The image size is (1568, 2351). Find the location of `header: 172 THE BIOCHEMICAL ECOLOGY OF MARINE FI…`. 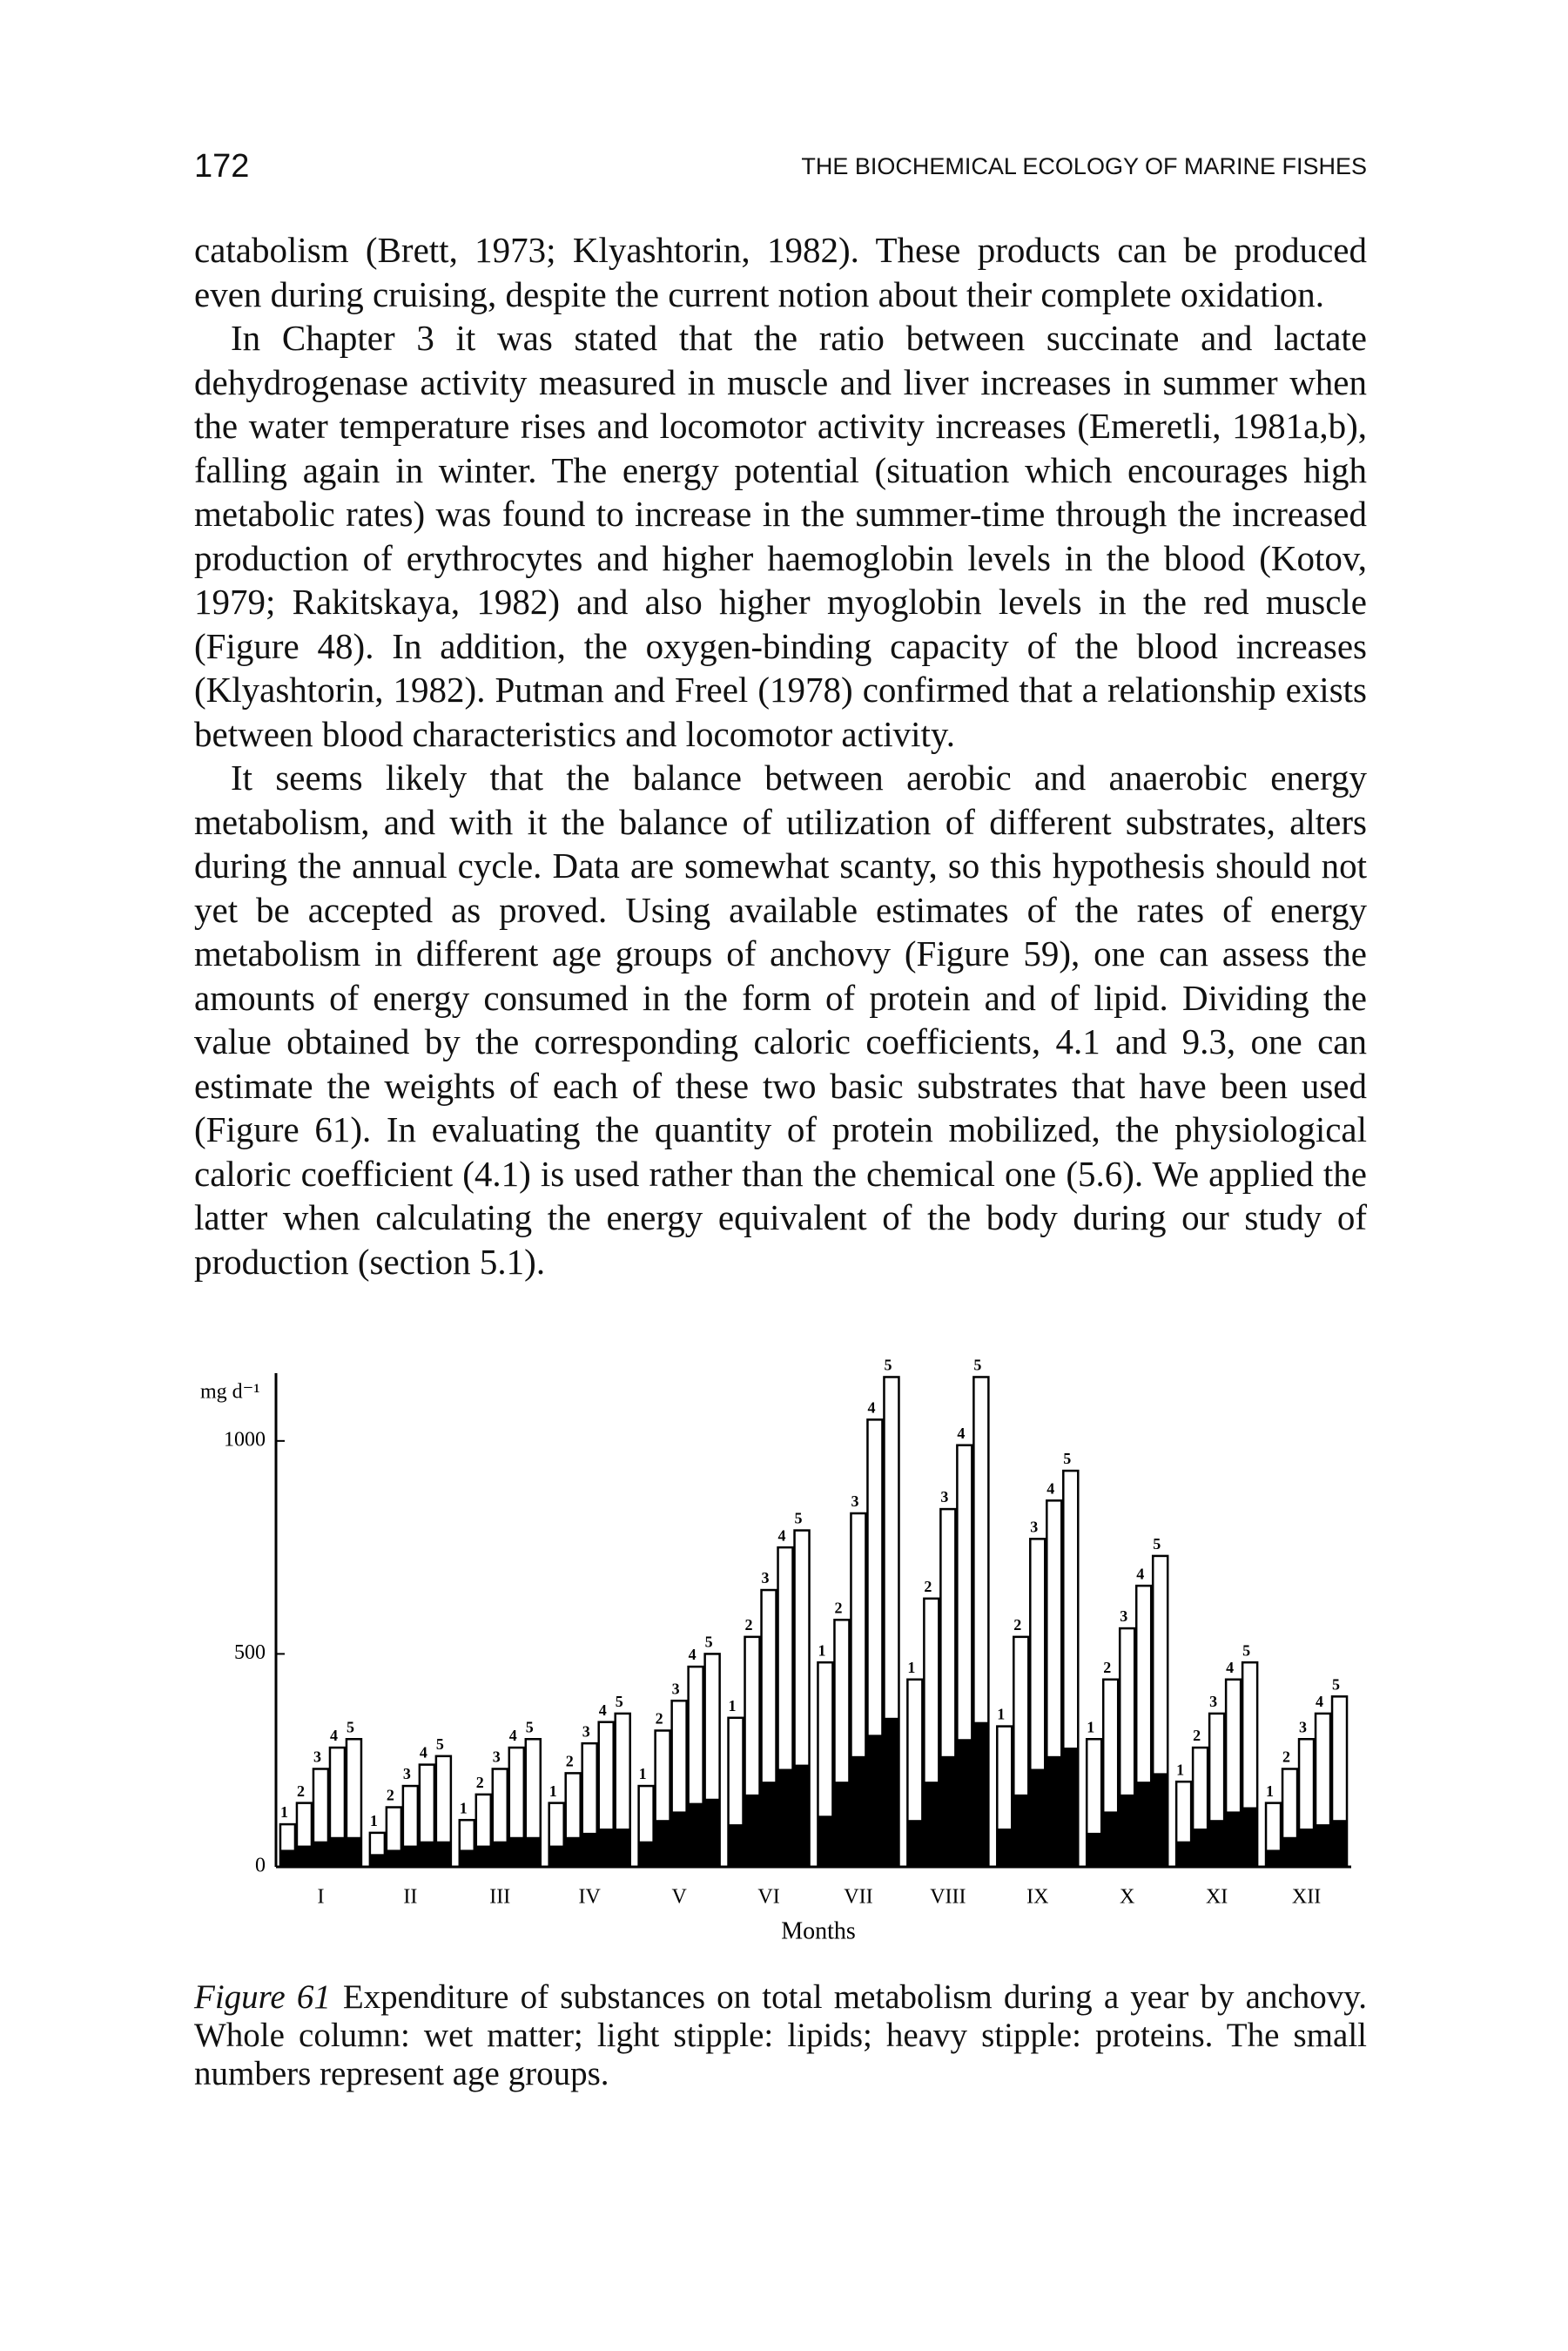

header: 172 THE BIOCHEMICAL ECOLOGY OF MARINE FI… is located at coordinates (780, 170).